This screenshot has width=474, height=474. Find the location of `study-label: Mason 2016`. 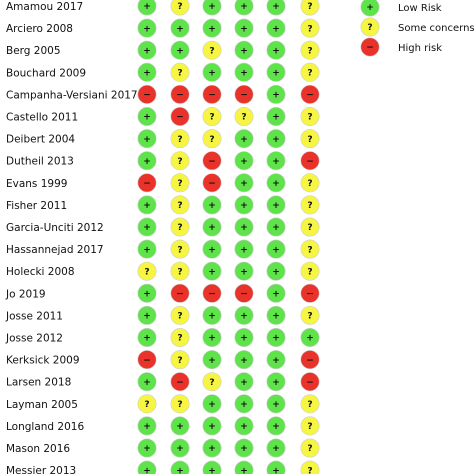

study-label: Mason 2016 is located at coordinates (38, 449).